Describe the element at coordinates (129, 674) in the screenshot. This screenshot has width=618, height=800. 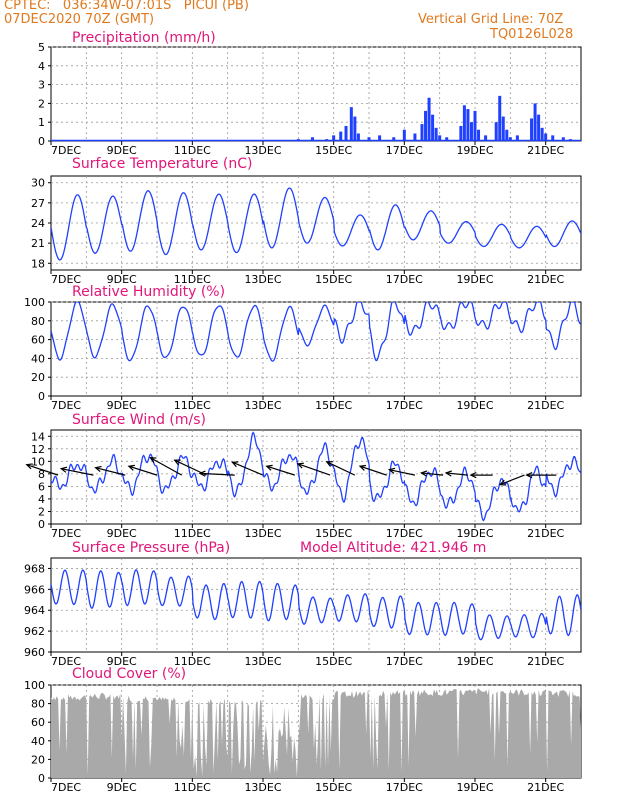
I see `panel-title: Cloud Cover (%)` at that location.